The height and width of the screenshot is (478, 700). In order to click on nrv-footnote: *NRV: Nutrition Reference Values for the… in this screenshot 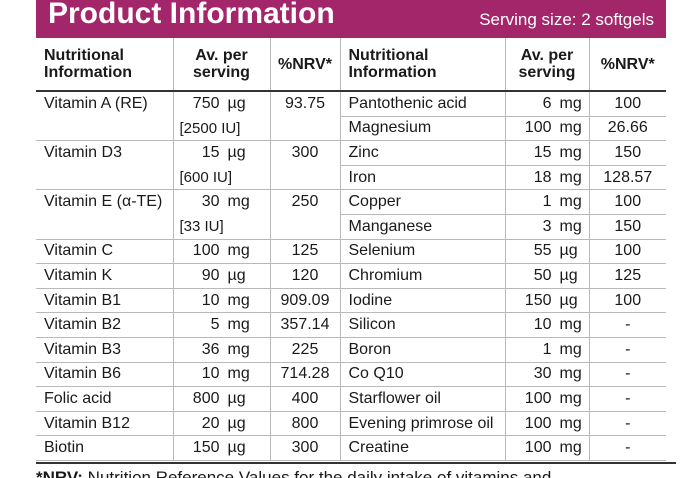, I will do `click(356, 470)`.